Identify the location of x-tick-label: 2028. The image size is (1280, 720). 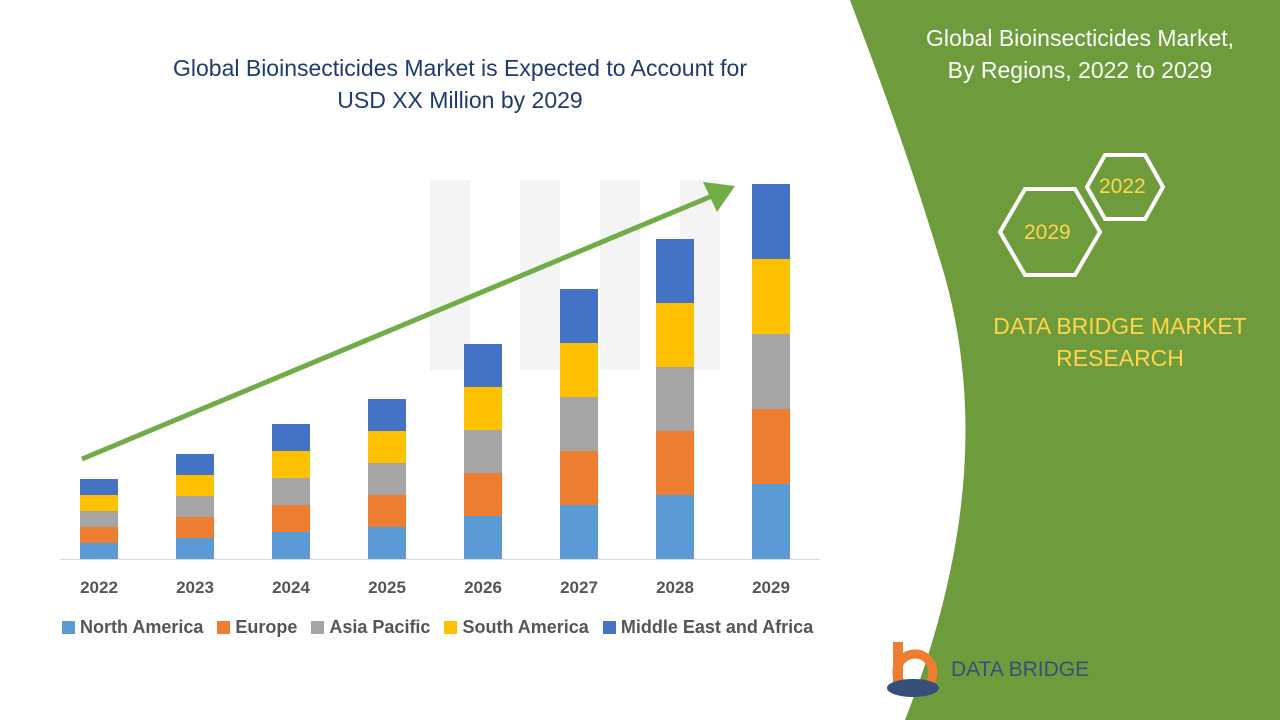
(675, 587).